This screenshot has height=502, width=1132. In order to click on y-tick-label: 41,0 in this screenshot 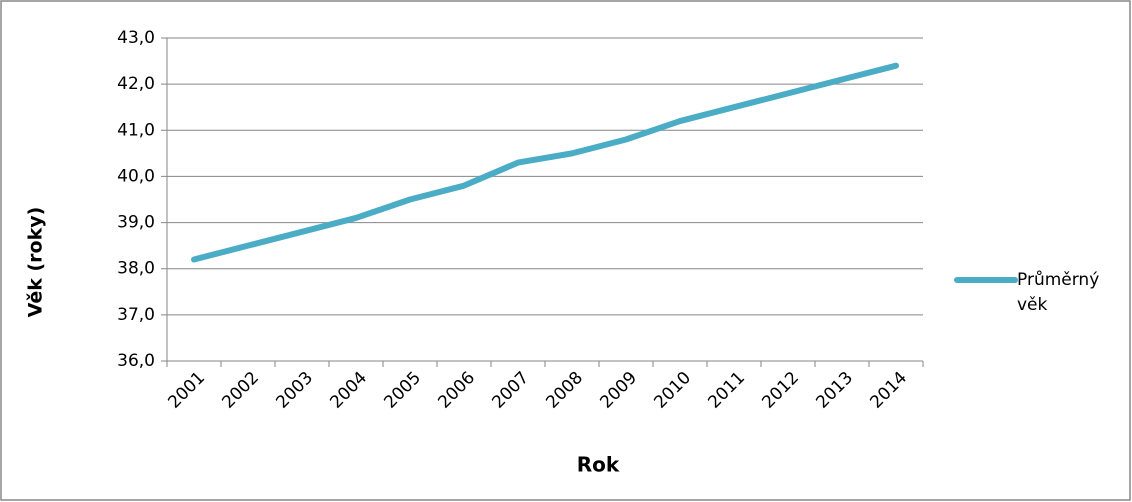, I will do `click(136, 130)`.